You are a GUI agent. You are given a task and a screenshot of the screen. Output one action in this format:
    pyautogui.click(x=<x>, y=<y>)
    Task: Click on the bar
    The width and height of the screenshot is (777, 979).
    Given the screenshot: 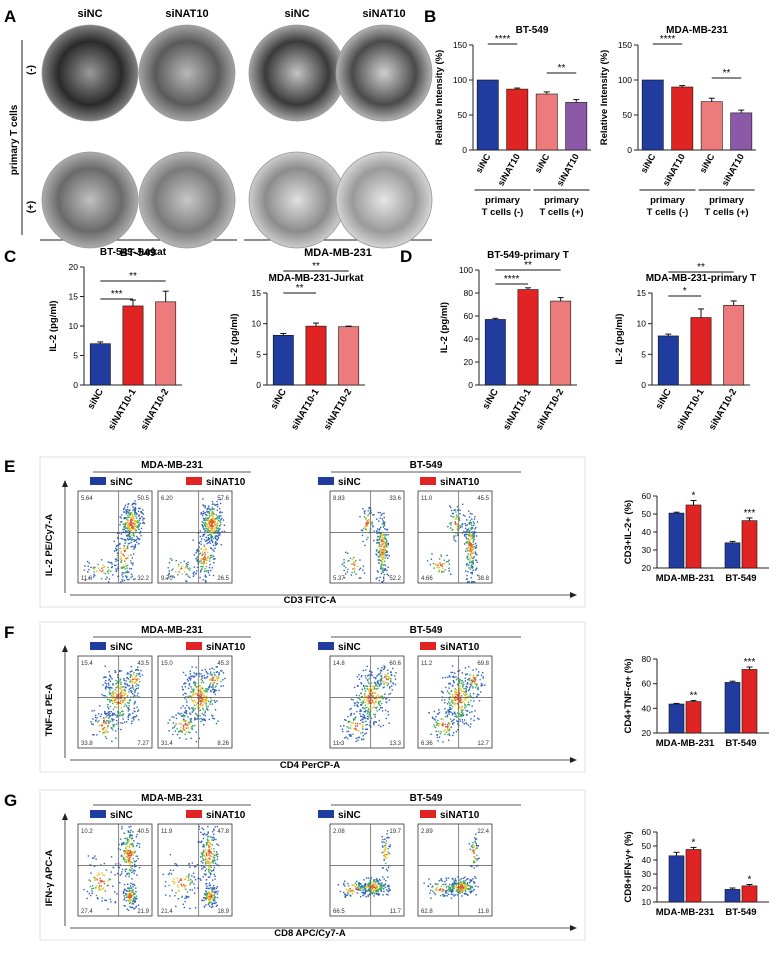 What is the action you would take?
    pyautogui.click(x=561, y=343)
    